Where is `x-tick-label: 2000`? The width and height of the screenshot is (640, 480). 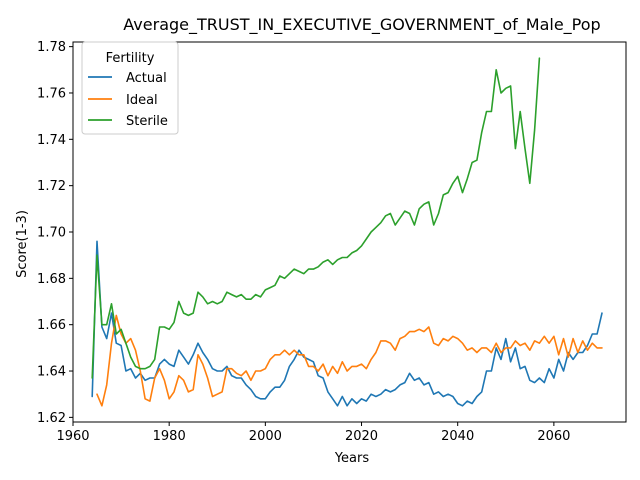 x-tick-label: 2000 is located at coordinates (265, 436).